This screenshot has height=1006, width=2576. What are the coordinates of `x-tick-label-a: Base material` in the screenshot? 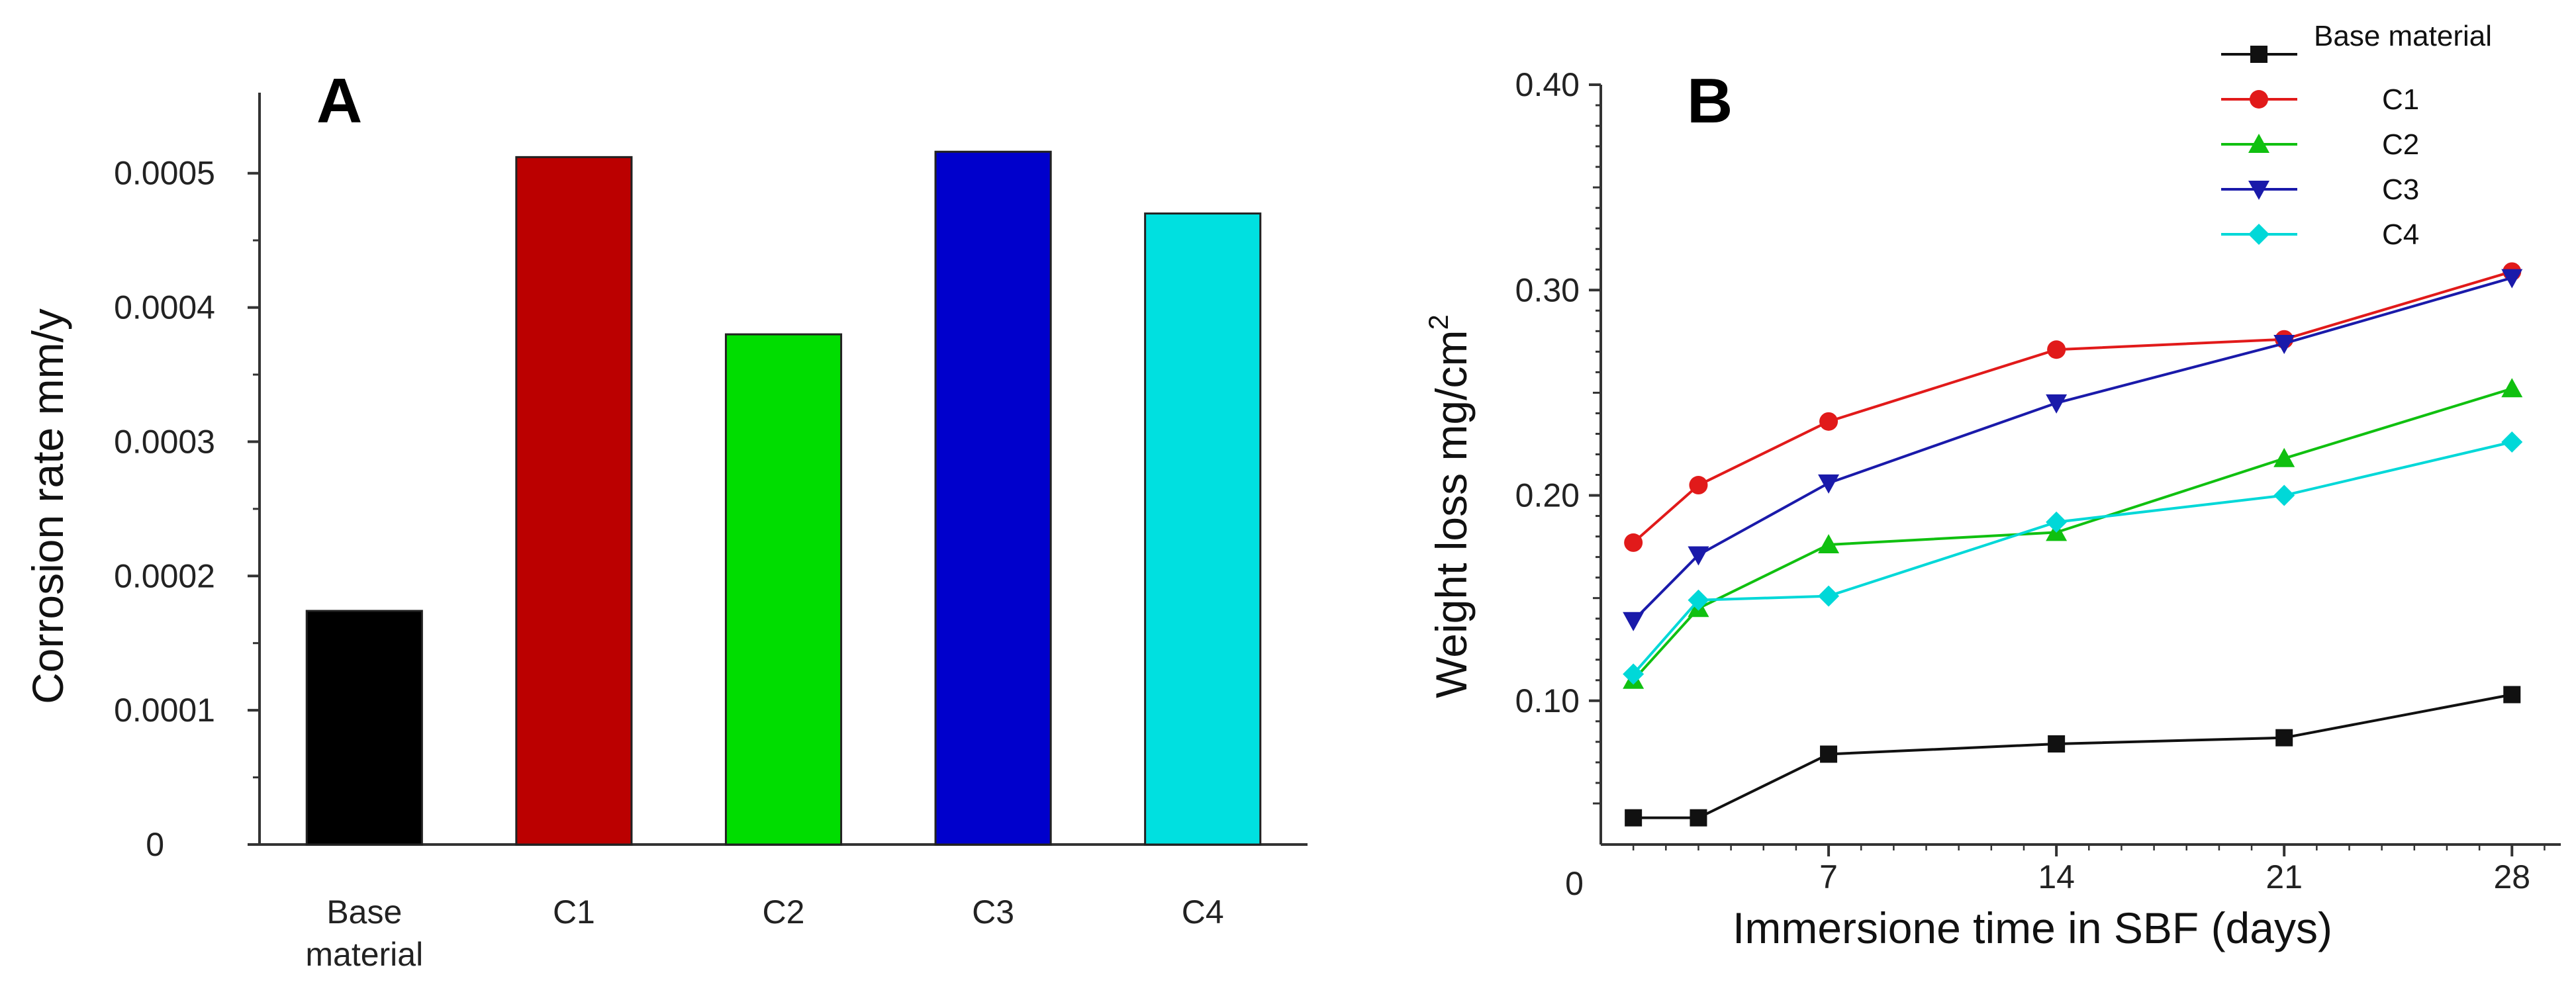 It's located at (364, 933).